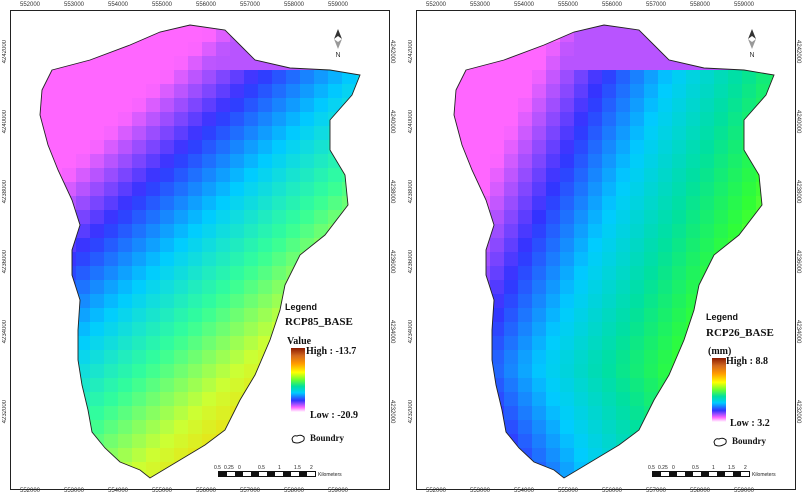  What do you see at coordinates (334, 415) in the screenshot?
I see `legend-low-label: Low : -20.9` at bounding box center [334, 415].